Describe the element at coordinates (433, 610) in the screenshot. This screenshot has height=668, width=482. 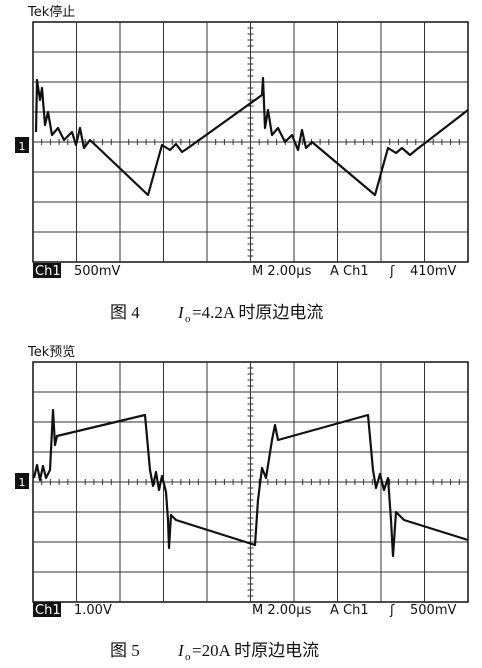
I see `trigger-level: 500mV` at that location.